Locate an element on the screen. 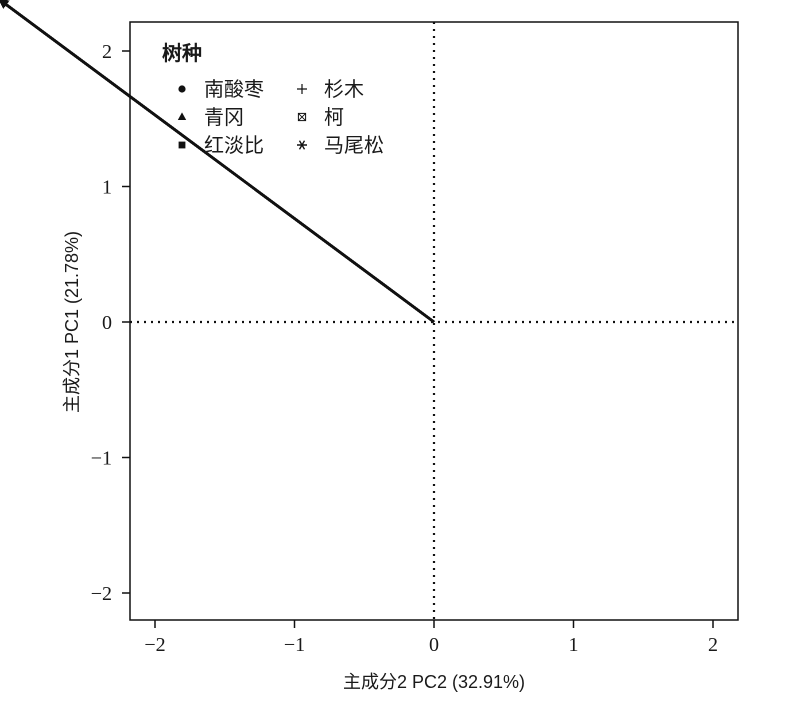 The image size is (800, 715). legend-label: 青冈 is located at coordinates (224, 117).